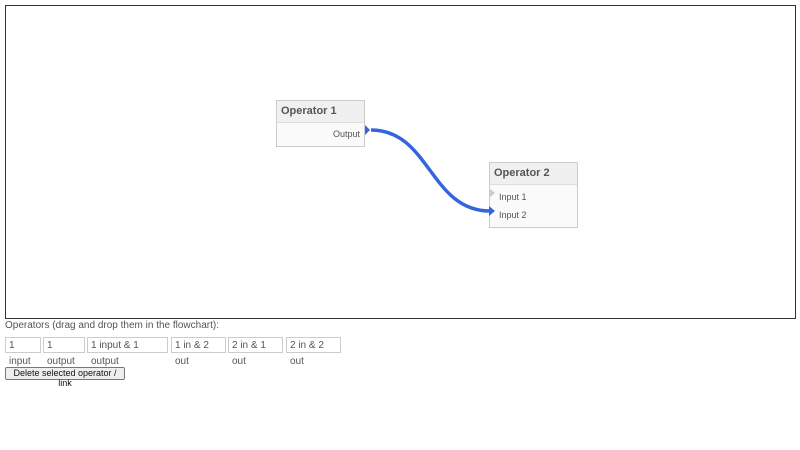 The height and width of the screenshot is (450, 800). Describe the element at coordinates (23, 352) in the screenshot. I see `palette-item-1-input: 1 input` at that location.